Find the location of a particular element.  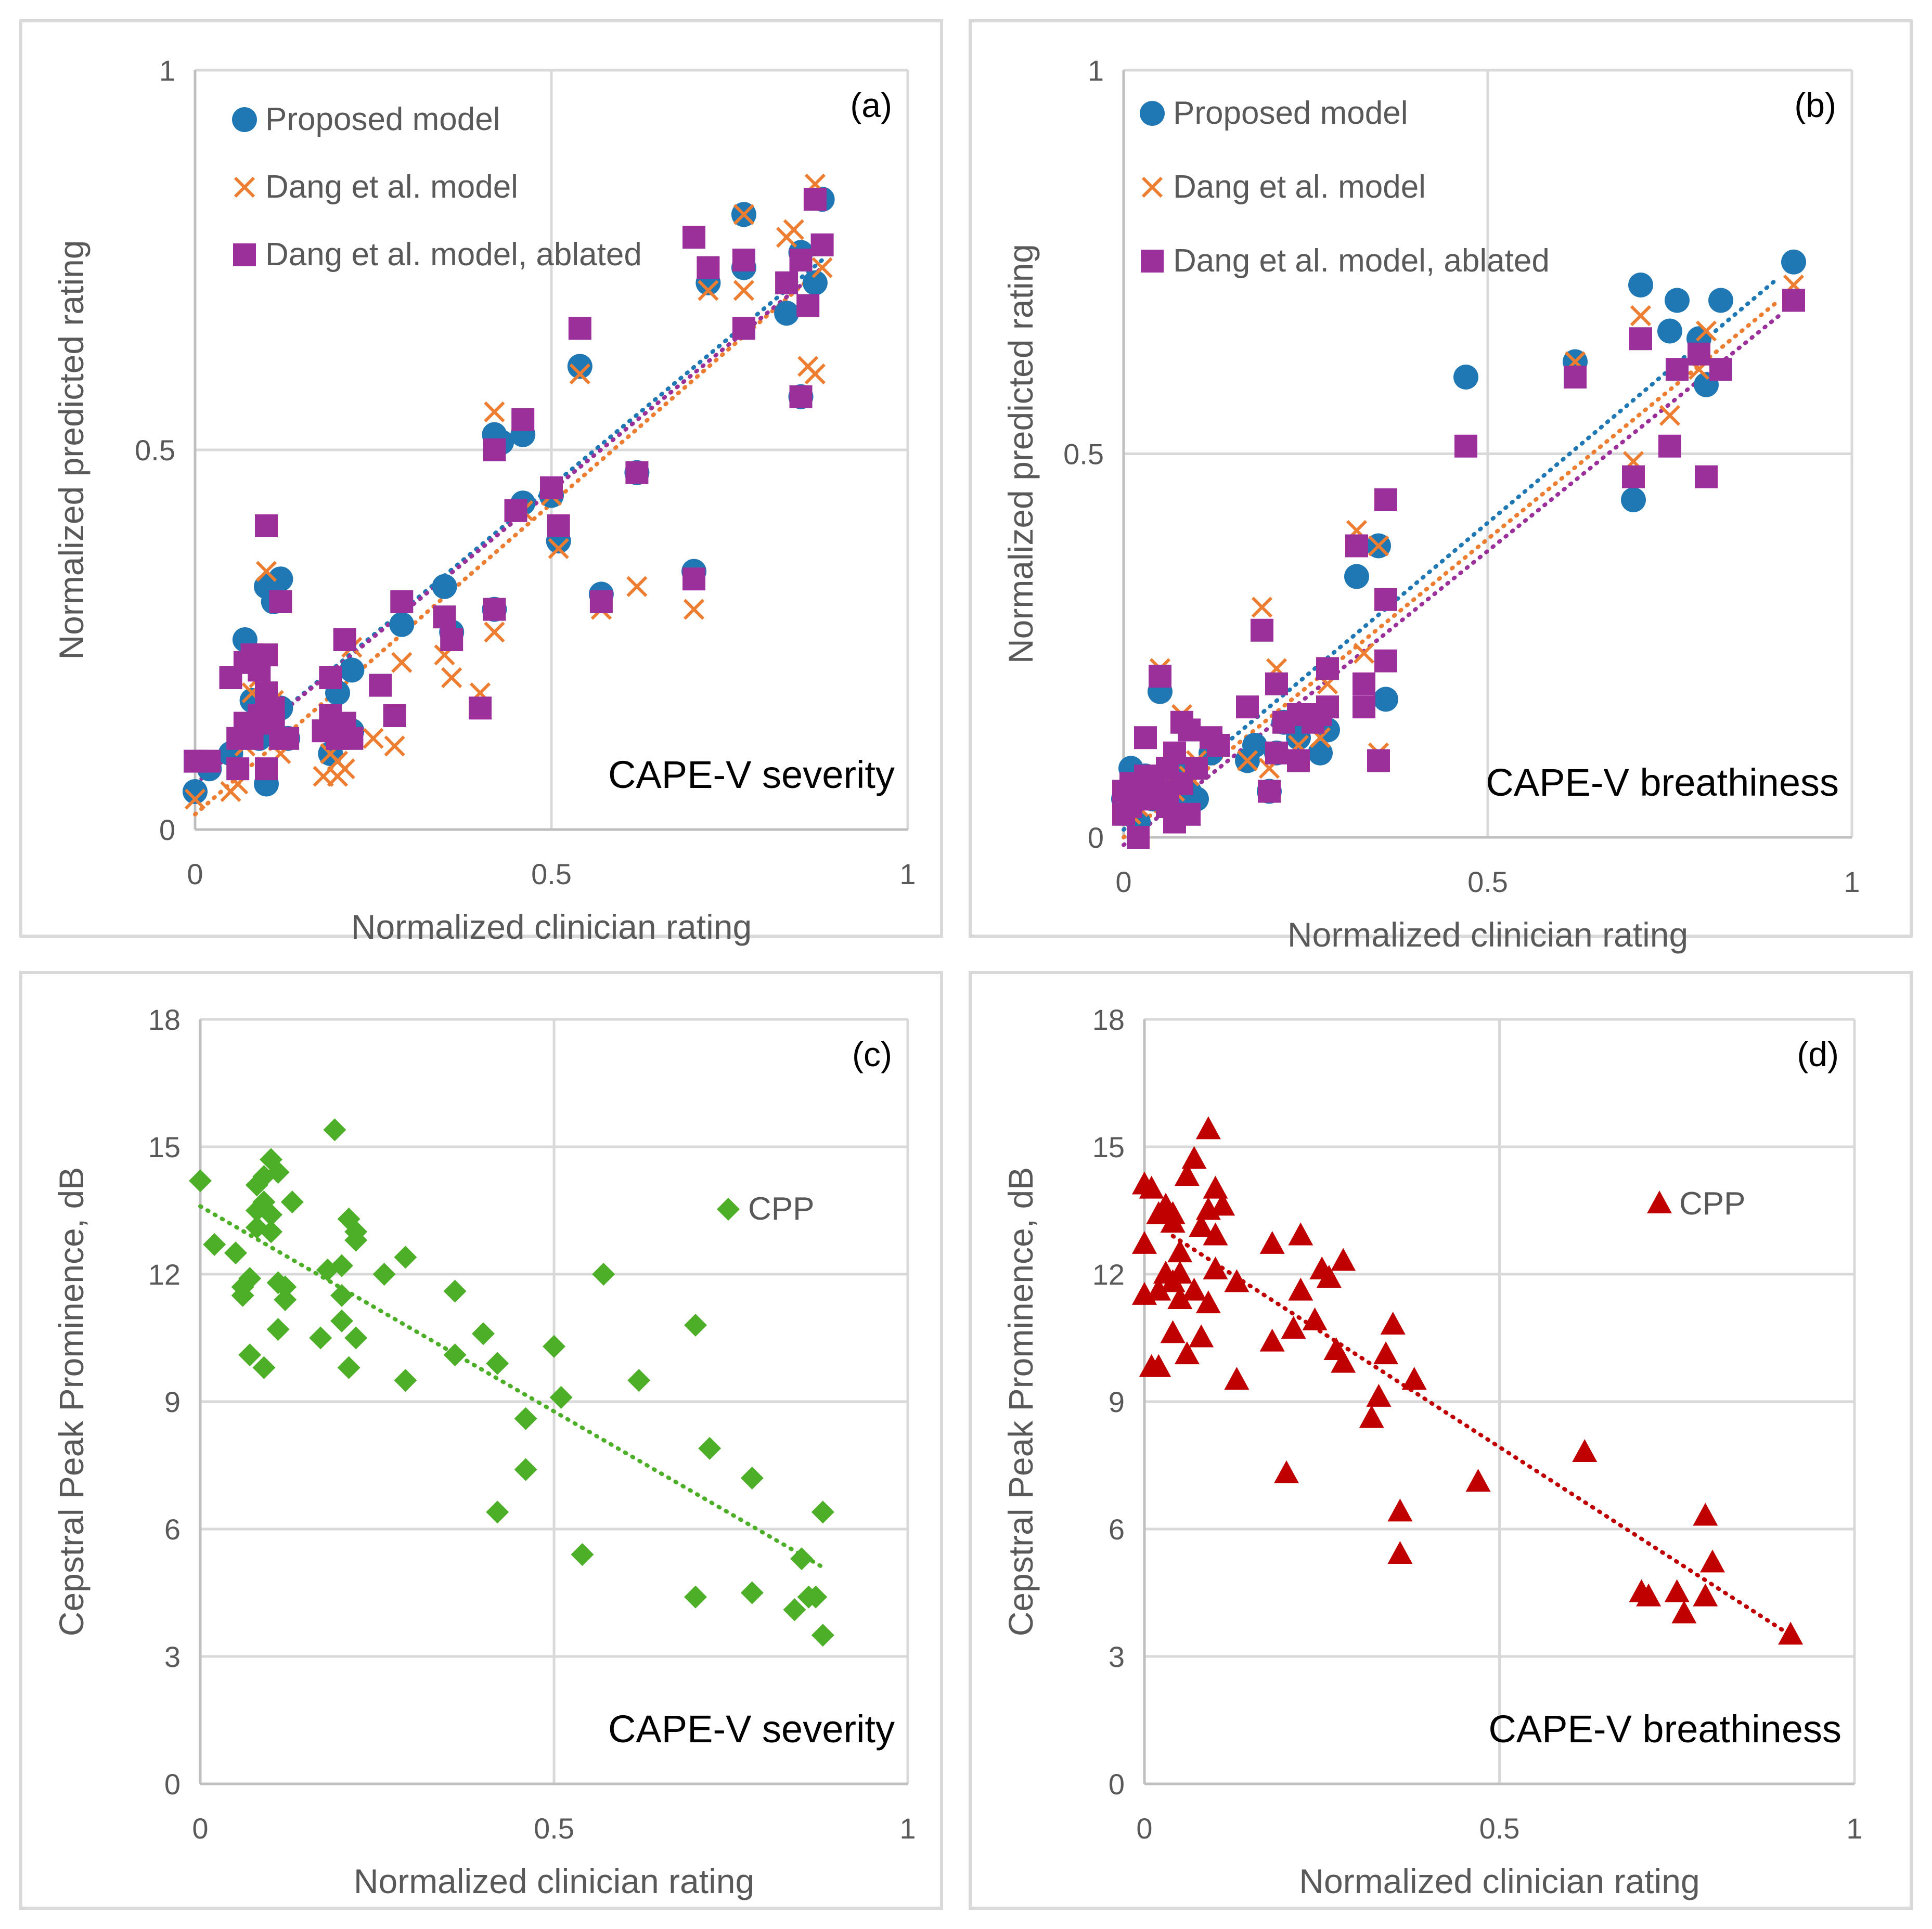

trendline-diamond is located at coordinates (511, 1387).